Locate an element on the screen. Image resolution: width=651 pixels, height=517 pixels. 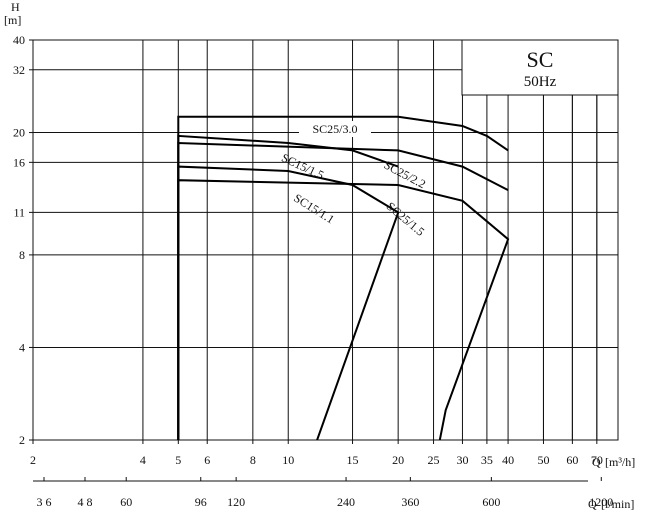
y-tick-label: 40 is located at coordinates (19, 40).